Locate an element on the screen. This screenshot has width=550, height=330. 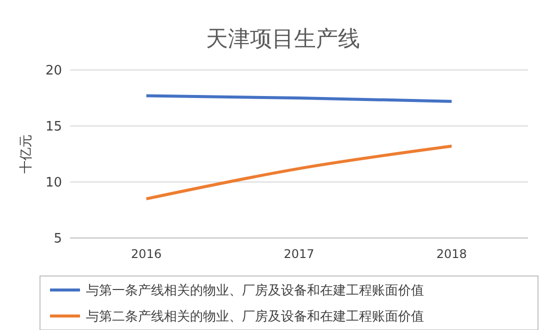
legend-label: 与第二条产线相关的物业、厂房及设备和在建工程账面价值 is located at coordinates (255, 316).